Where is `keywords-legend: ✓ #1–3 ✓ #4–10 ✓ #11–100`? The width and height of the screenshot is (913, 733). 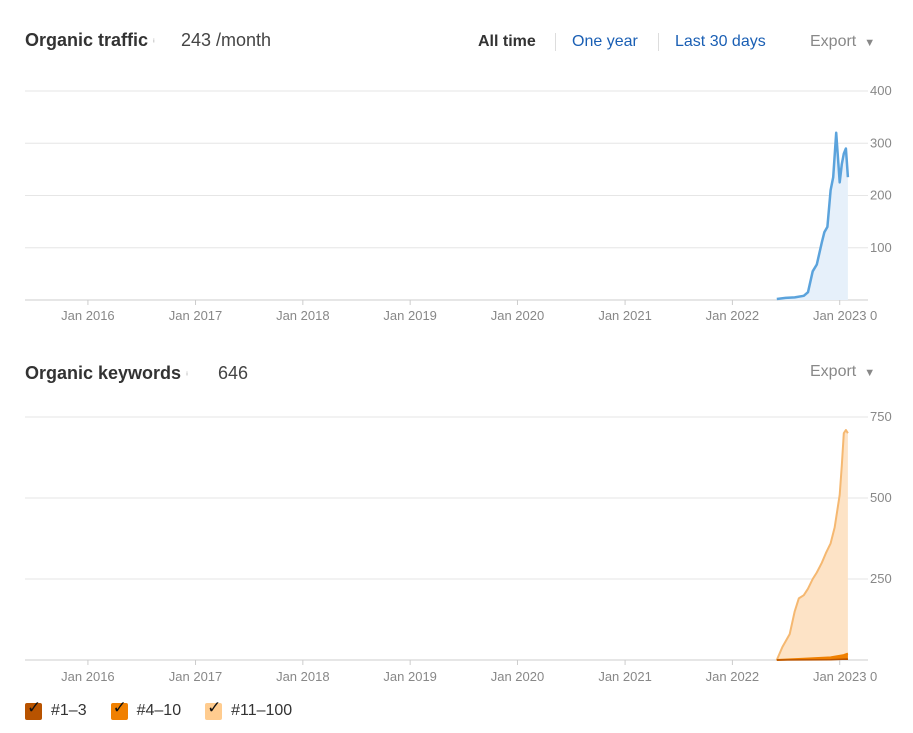
keywords-legend: ✓ #1–3 ✓ #4–10 ✓ #11–100 is located at coordinates (159, 709).